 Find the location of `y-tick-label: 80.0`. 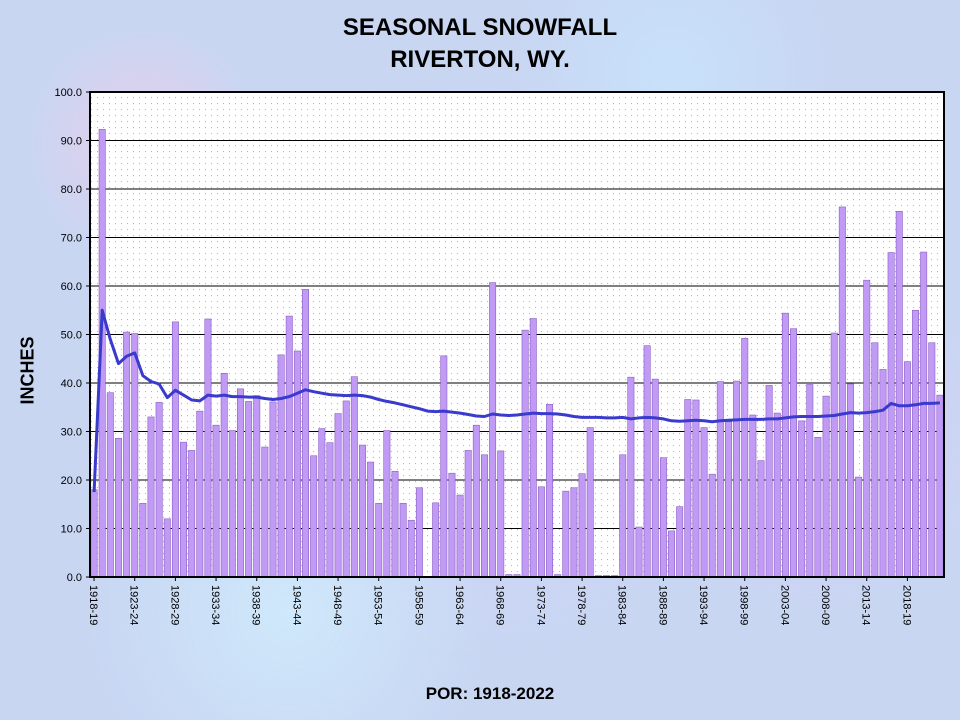

y-tick-label: 80.0 is located at coordinates (71, 190).